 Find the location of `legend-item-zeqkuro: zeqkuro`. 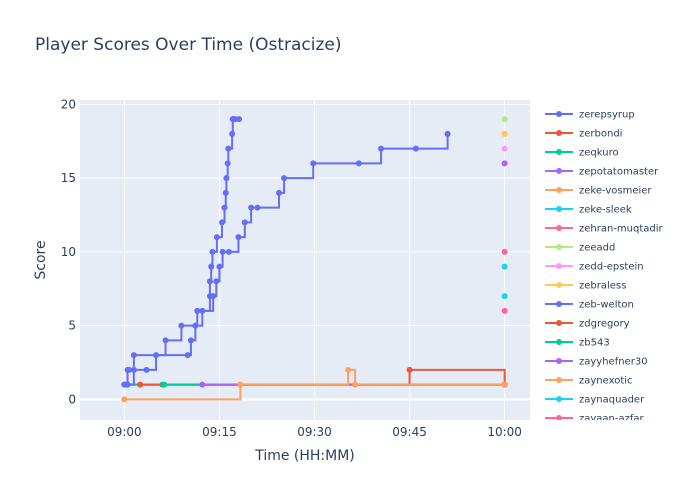

legend-item-zeqkuro: zeqkuro is located at coordinates (582, 153).